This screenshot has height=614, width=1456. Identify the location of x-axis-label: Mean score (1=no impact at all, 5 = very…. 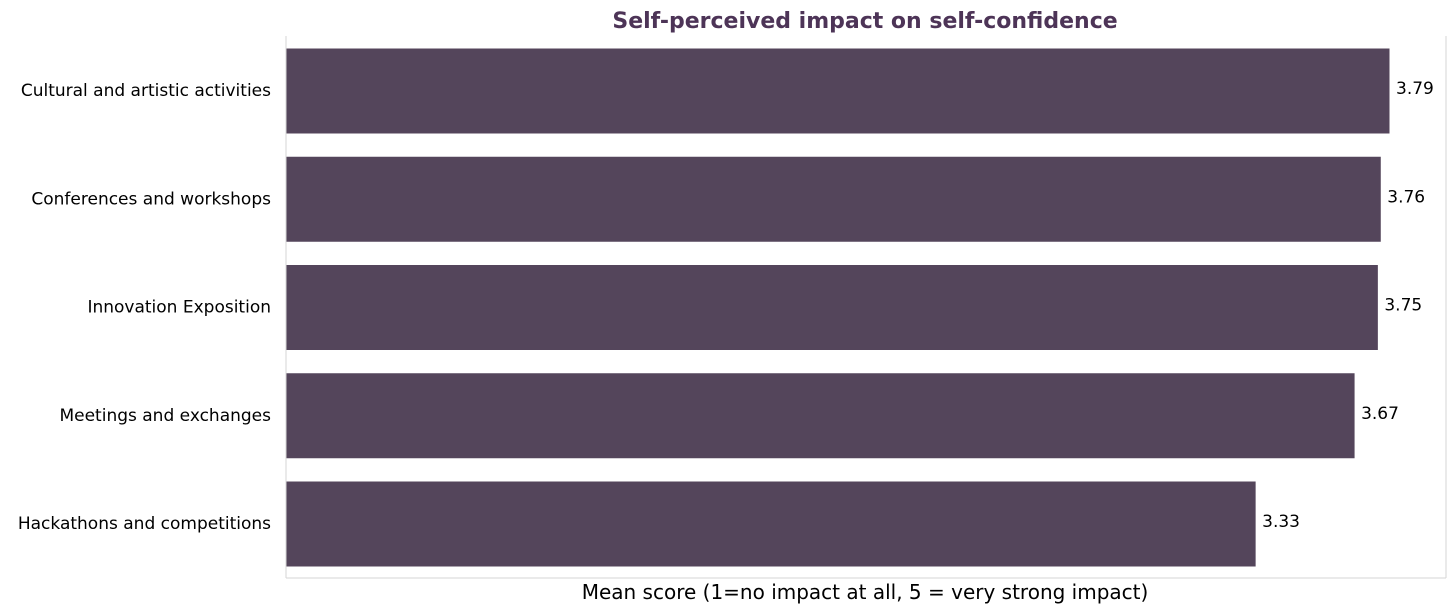
(865, 592).